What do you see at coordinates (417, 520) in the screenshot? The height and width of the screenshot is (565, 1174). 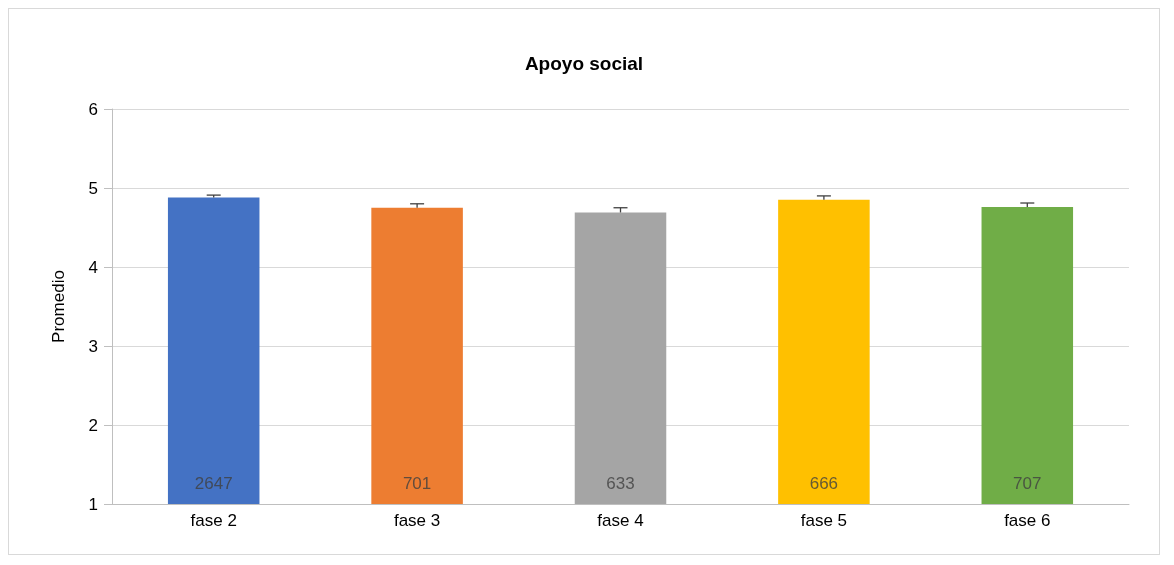 I see `x-tick-label: fase 3` at bounding box center [417, 520].